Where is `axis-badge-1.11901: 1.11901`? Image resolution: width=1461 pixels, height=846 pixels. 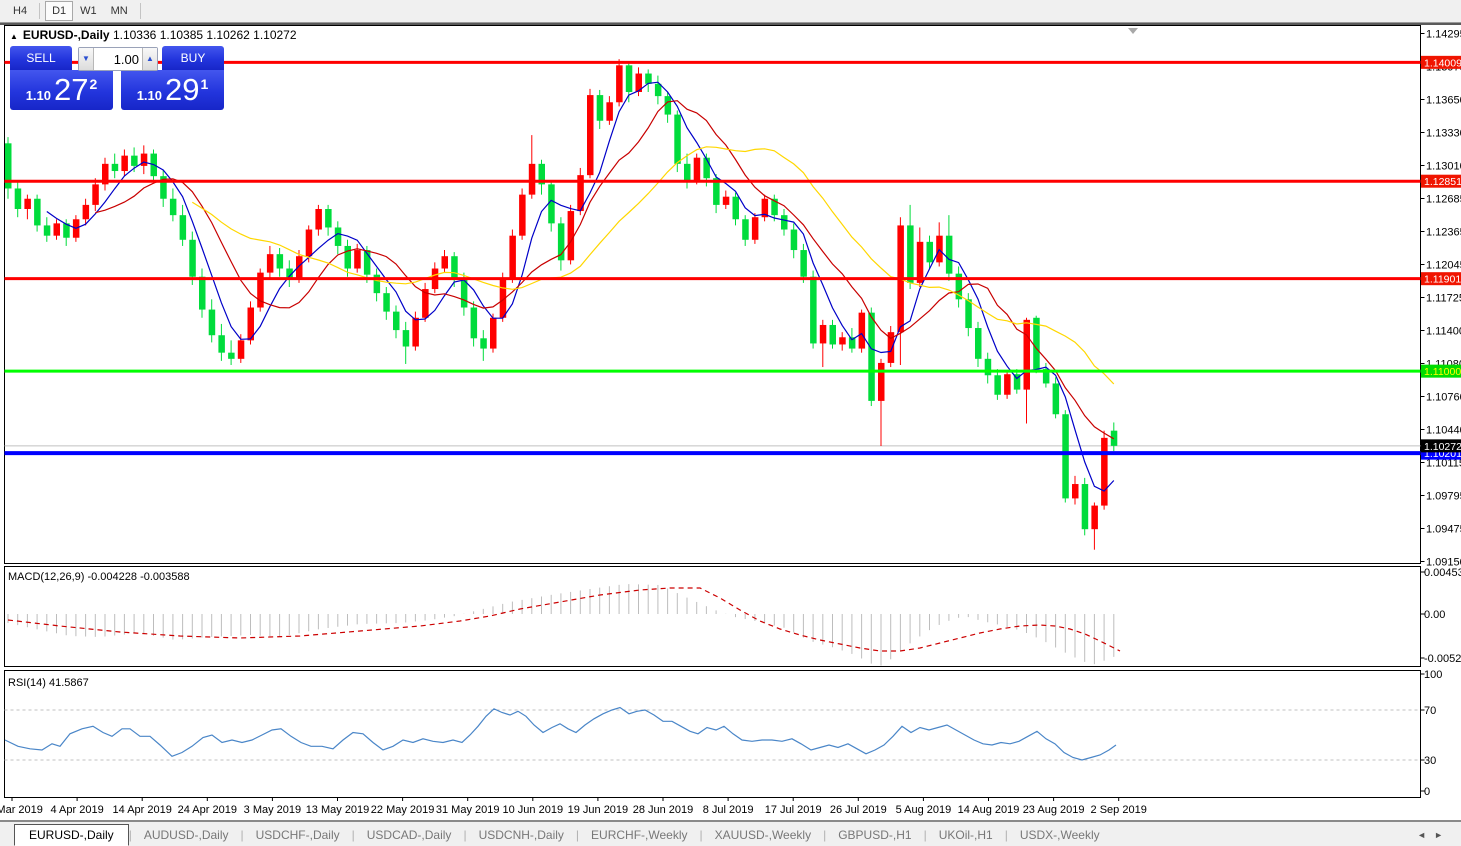
axis-badge-1.11901: 1.11901 is located at coordinates (1441, 279).